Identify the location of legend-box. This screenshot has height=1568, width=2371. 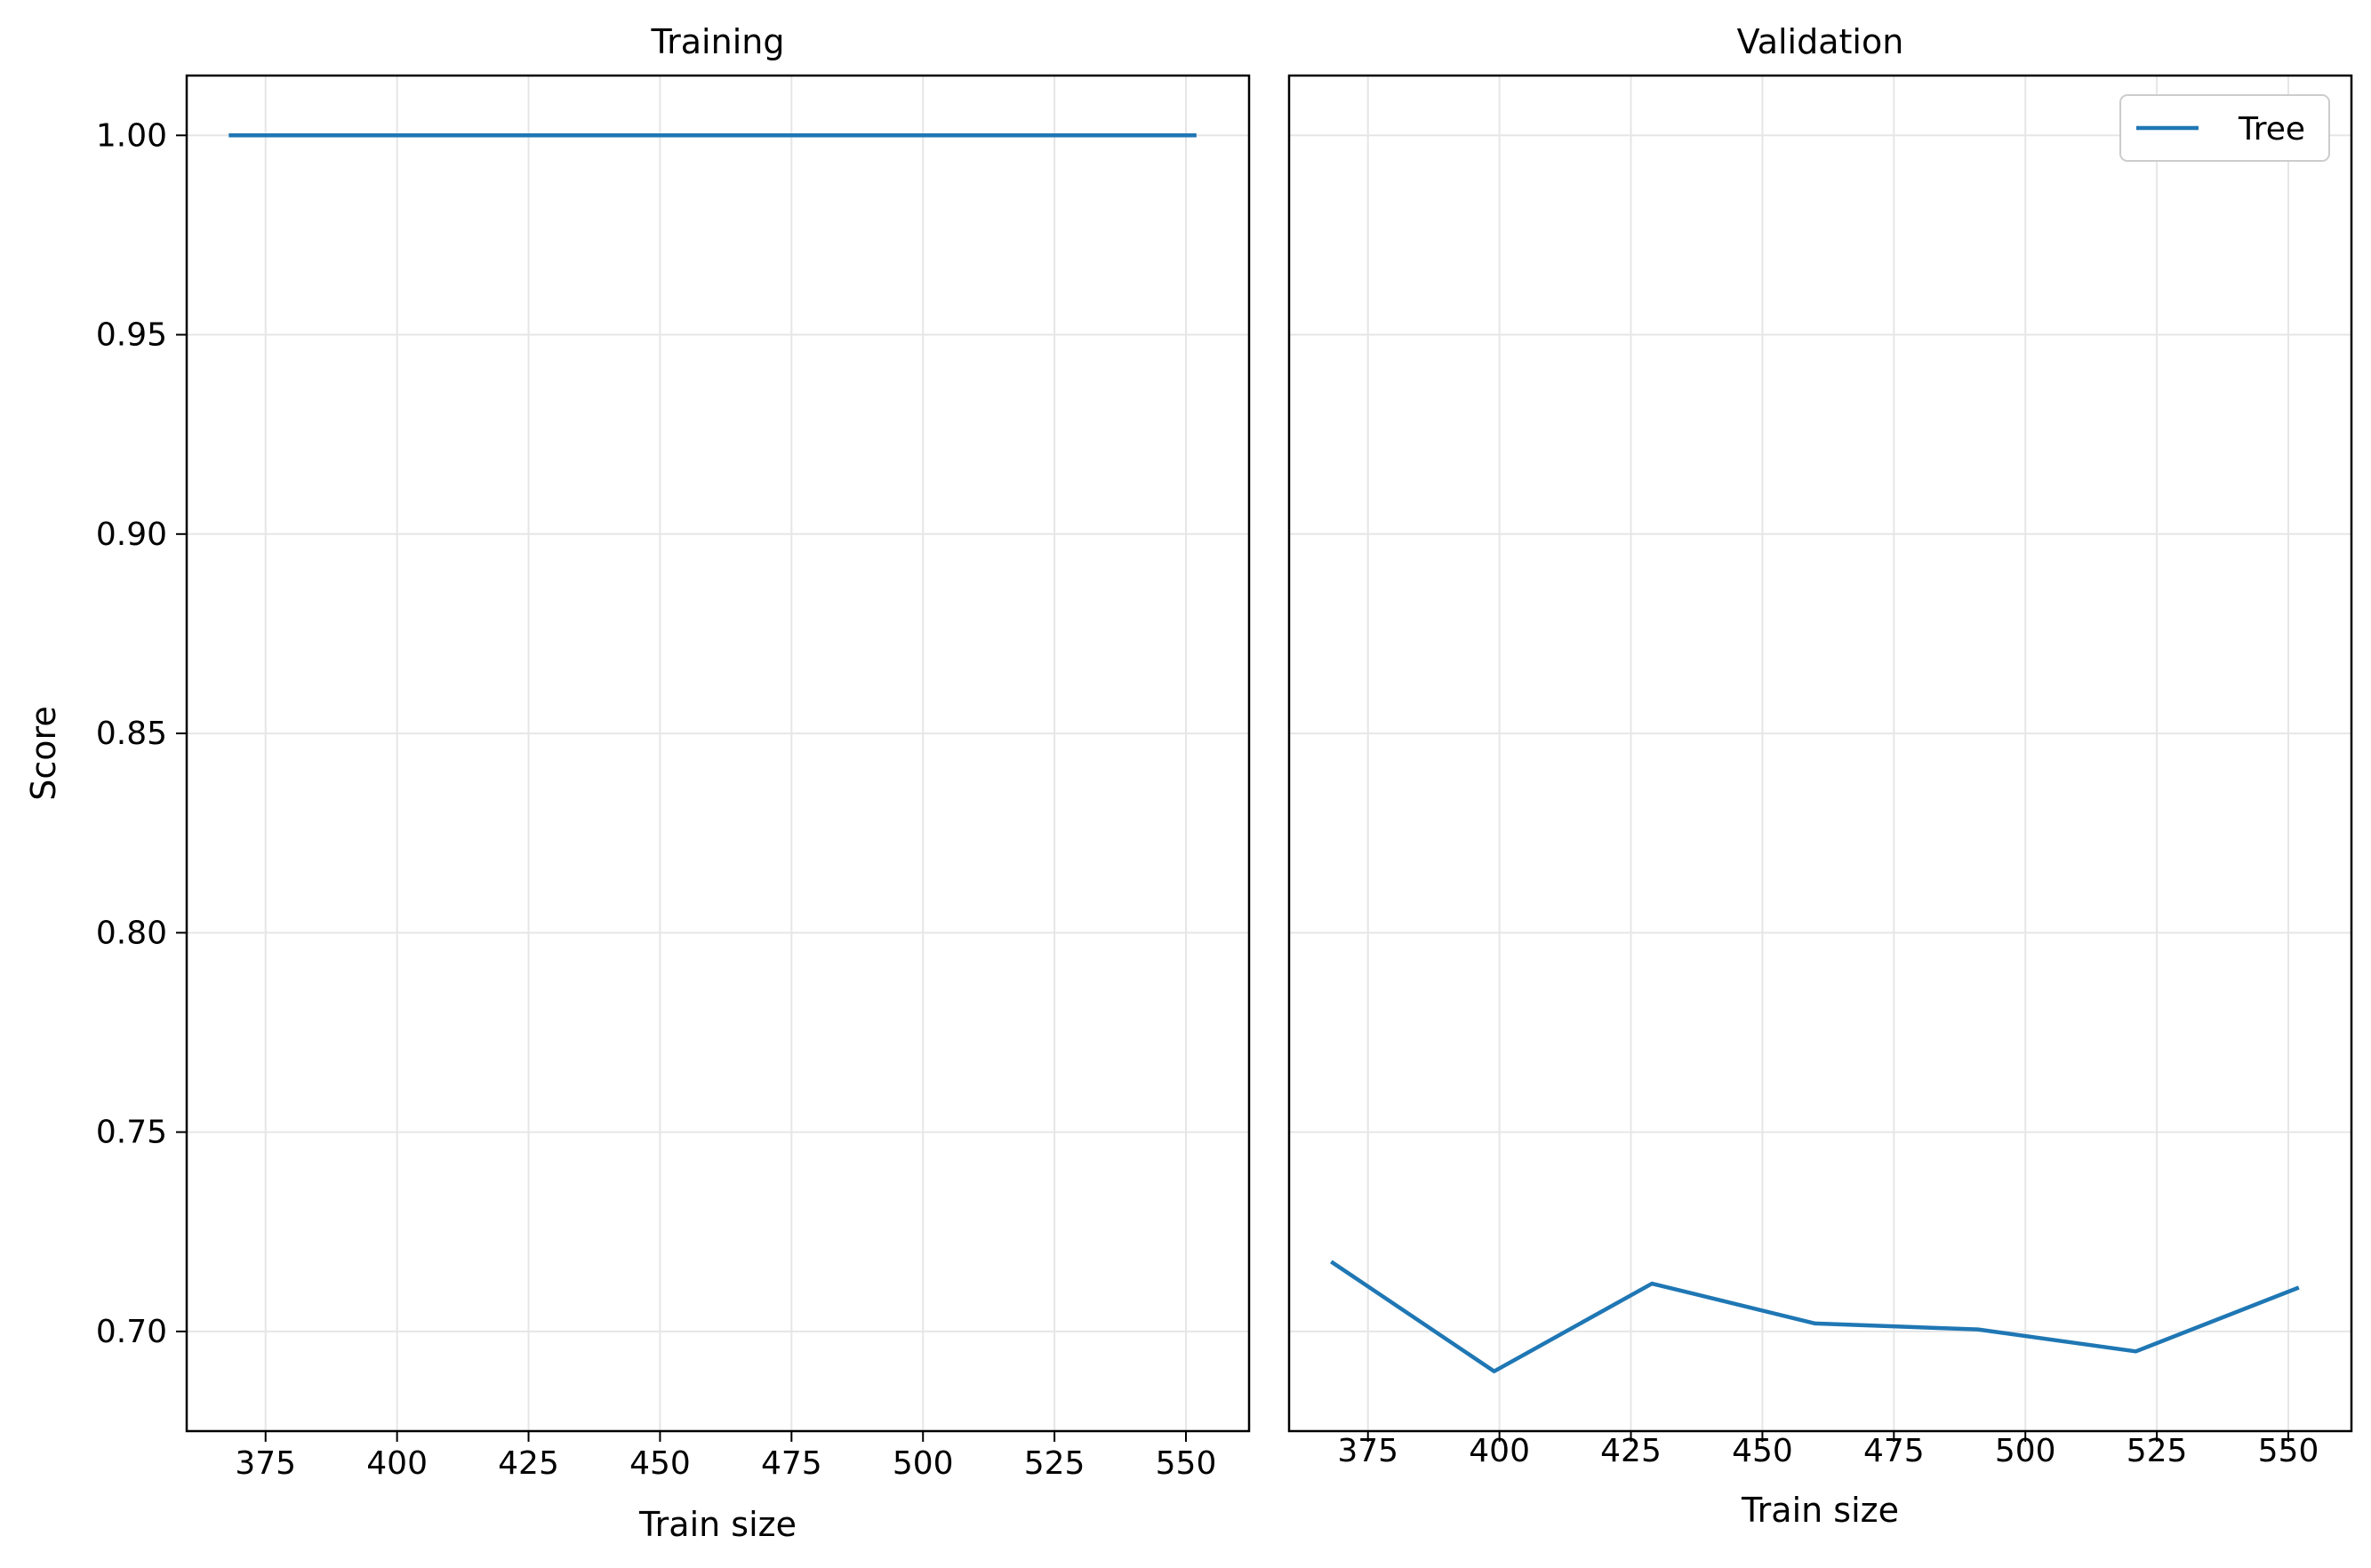
(2224, 128).